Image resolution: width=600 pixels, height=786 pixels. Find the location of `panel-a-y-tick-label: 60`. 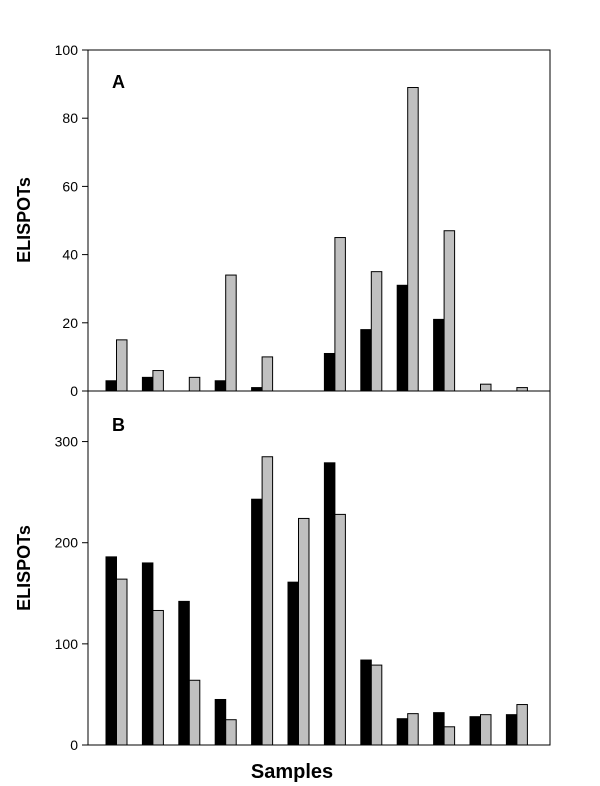

panel-a-y-tick-label: 60 is located at coordinates (70, 186).